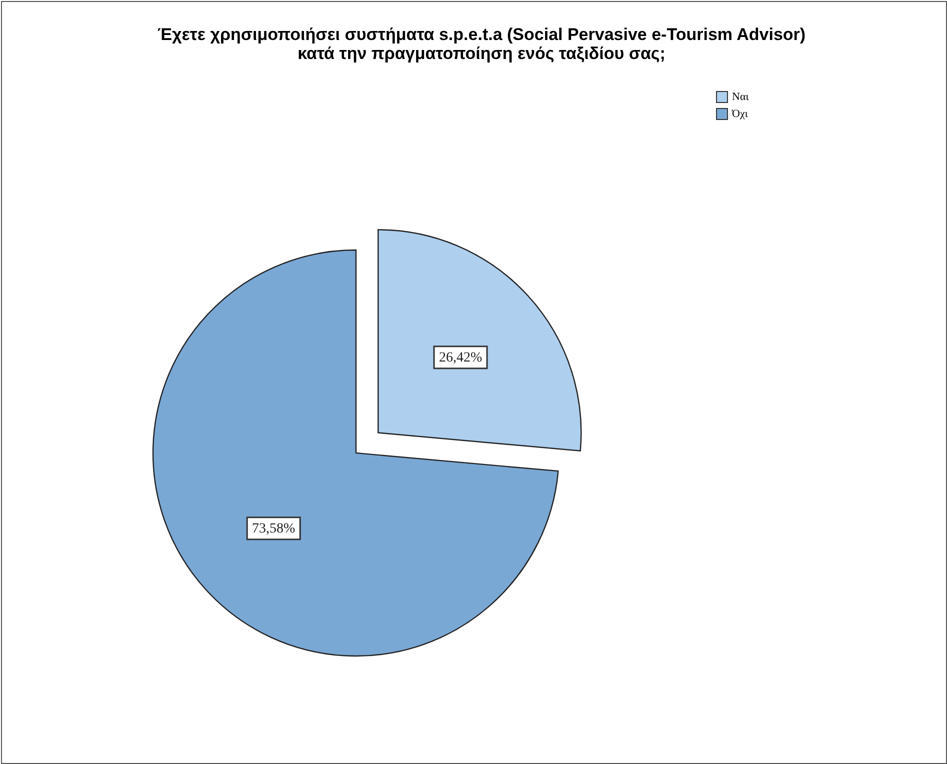  I want to click on legend-label: Ναι, so click(740, 97).